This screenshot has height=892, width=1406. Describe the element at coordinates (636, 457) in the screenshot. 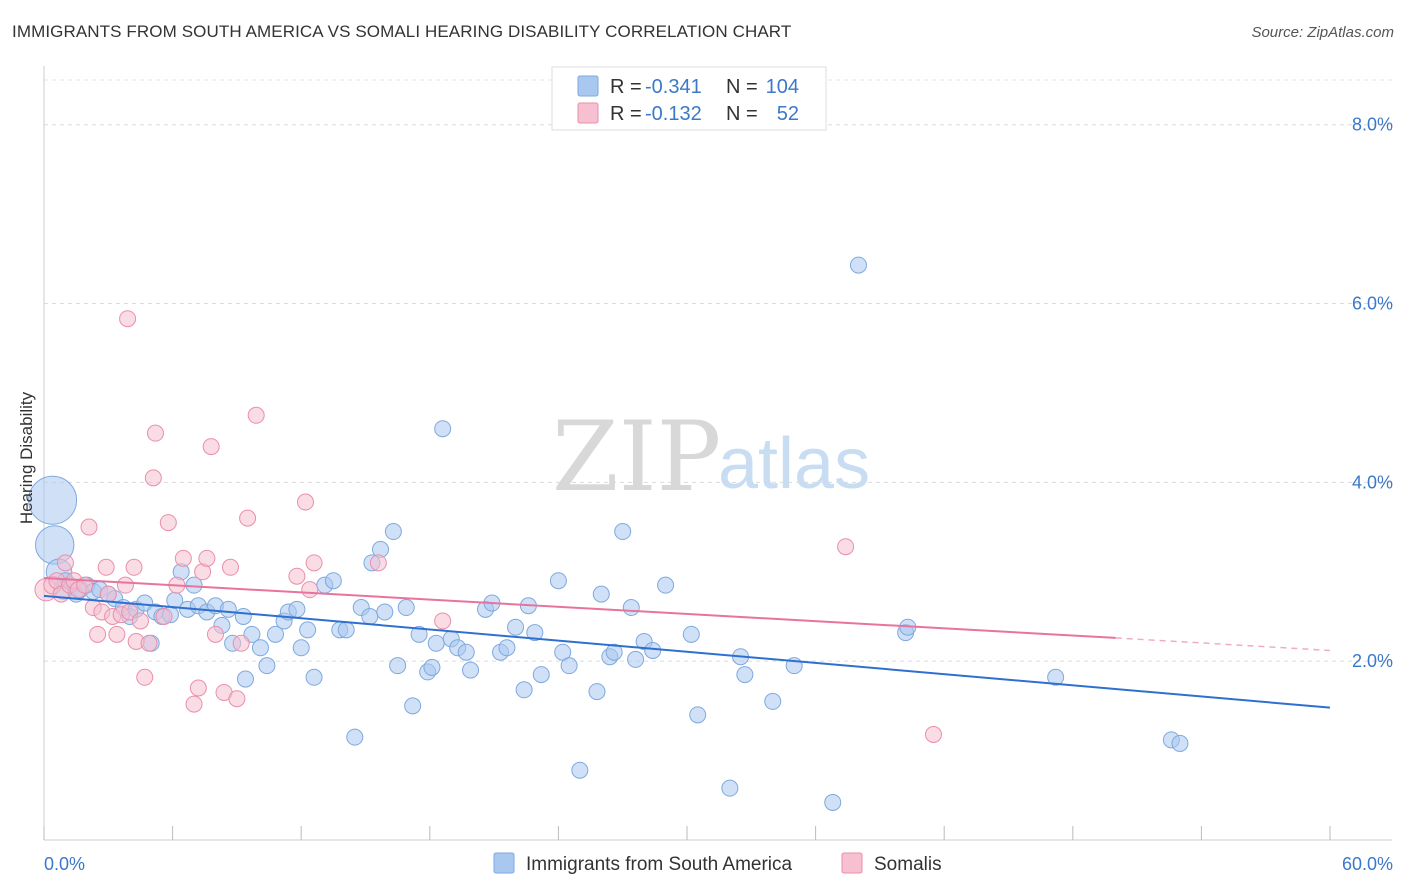

I see `watermark-zip: ZIP` at that location.